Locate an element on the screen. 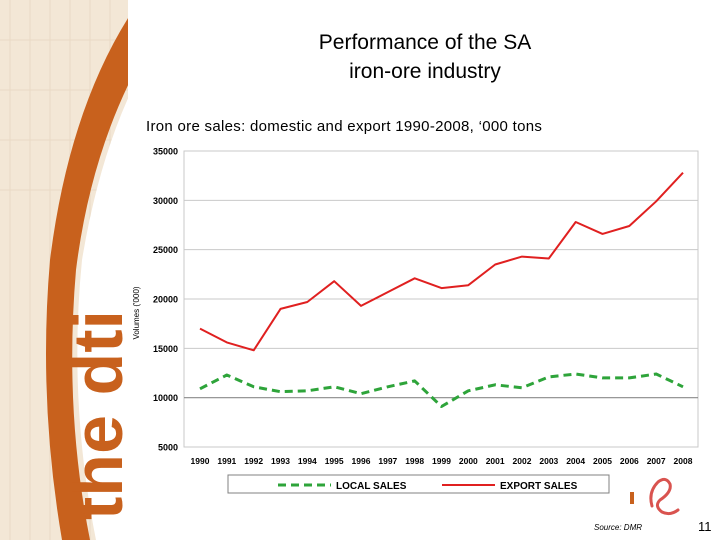 The image size is (720, 540). page-number: 11 is located at coordinates (705, 526).